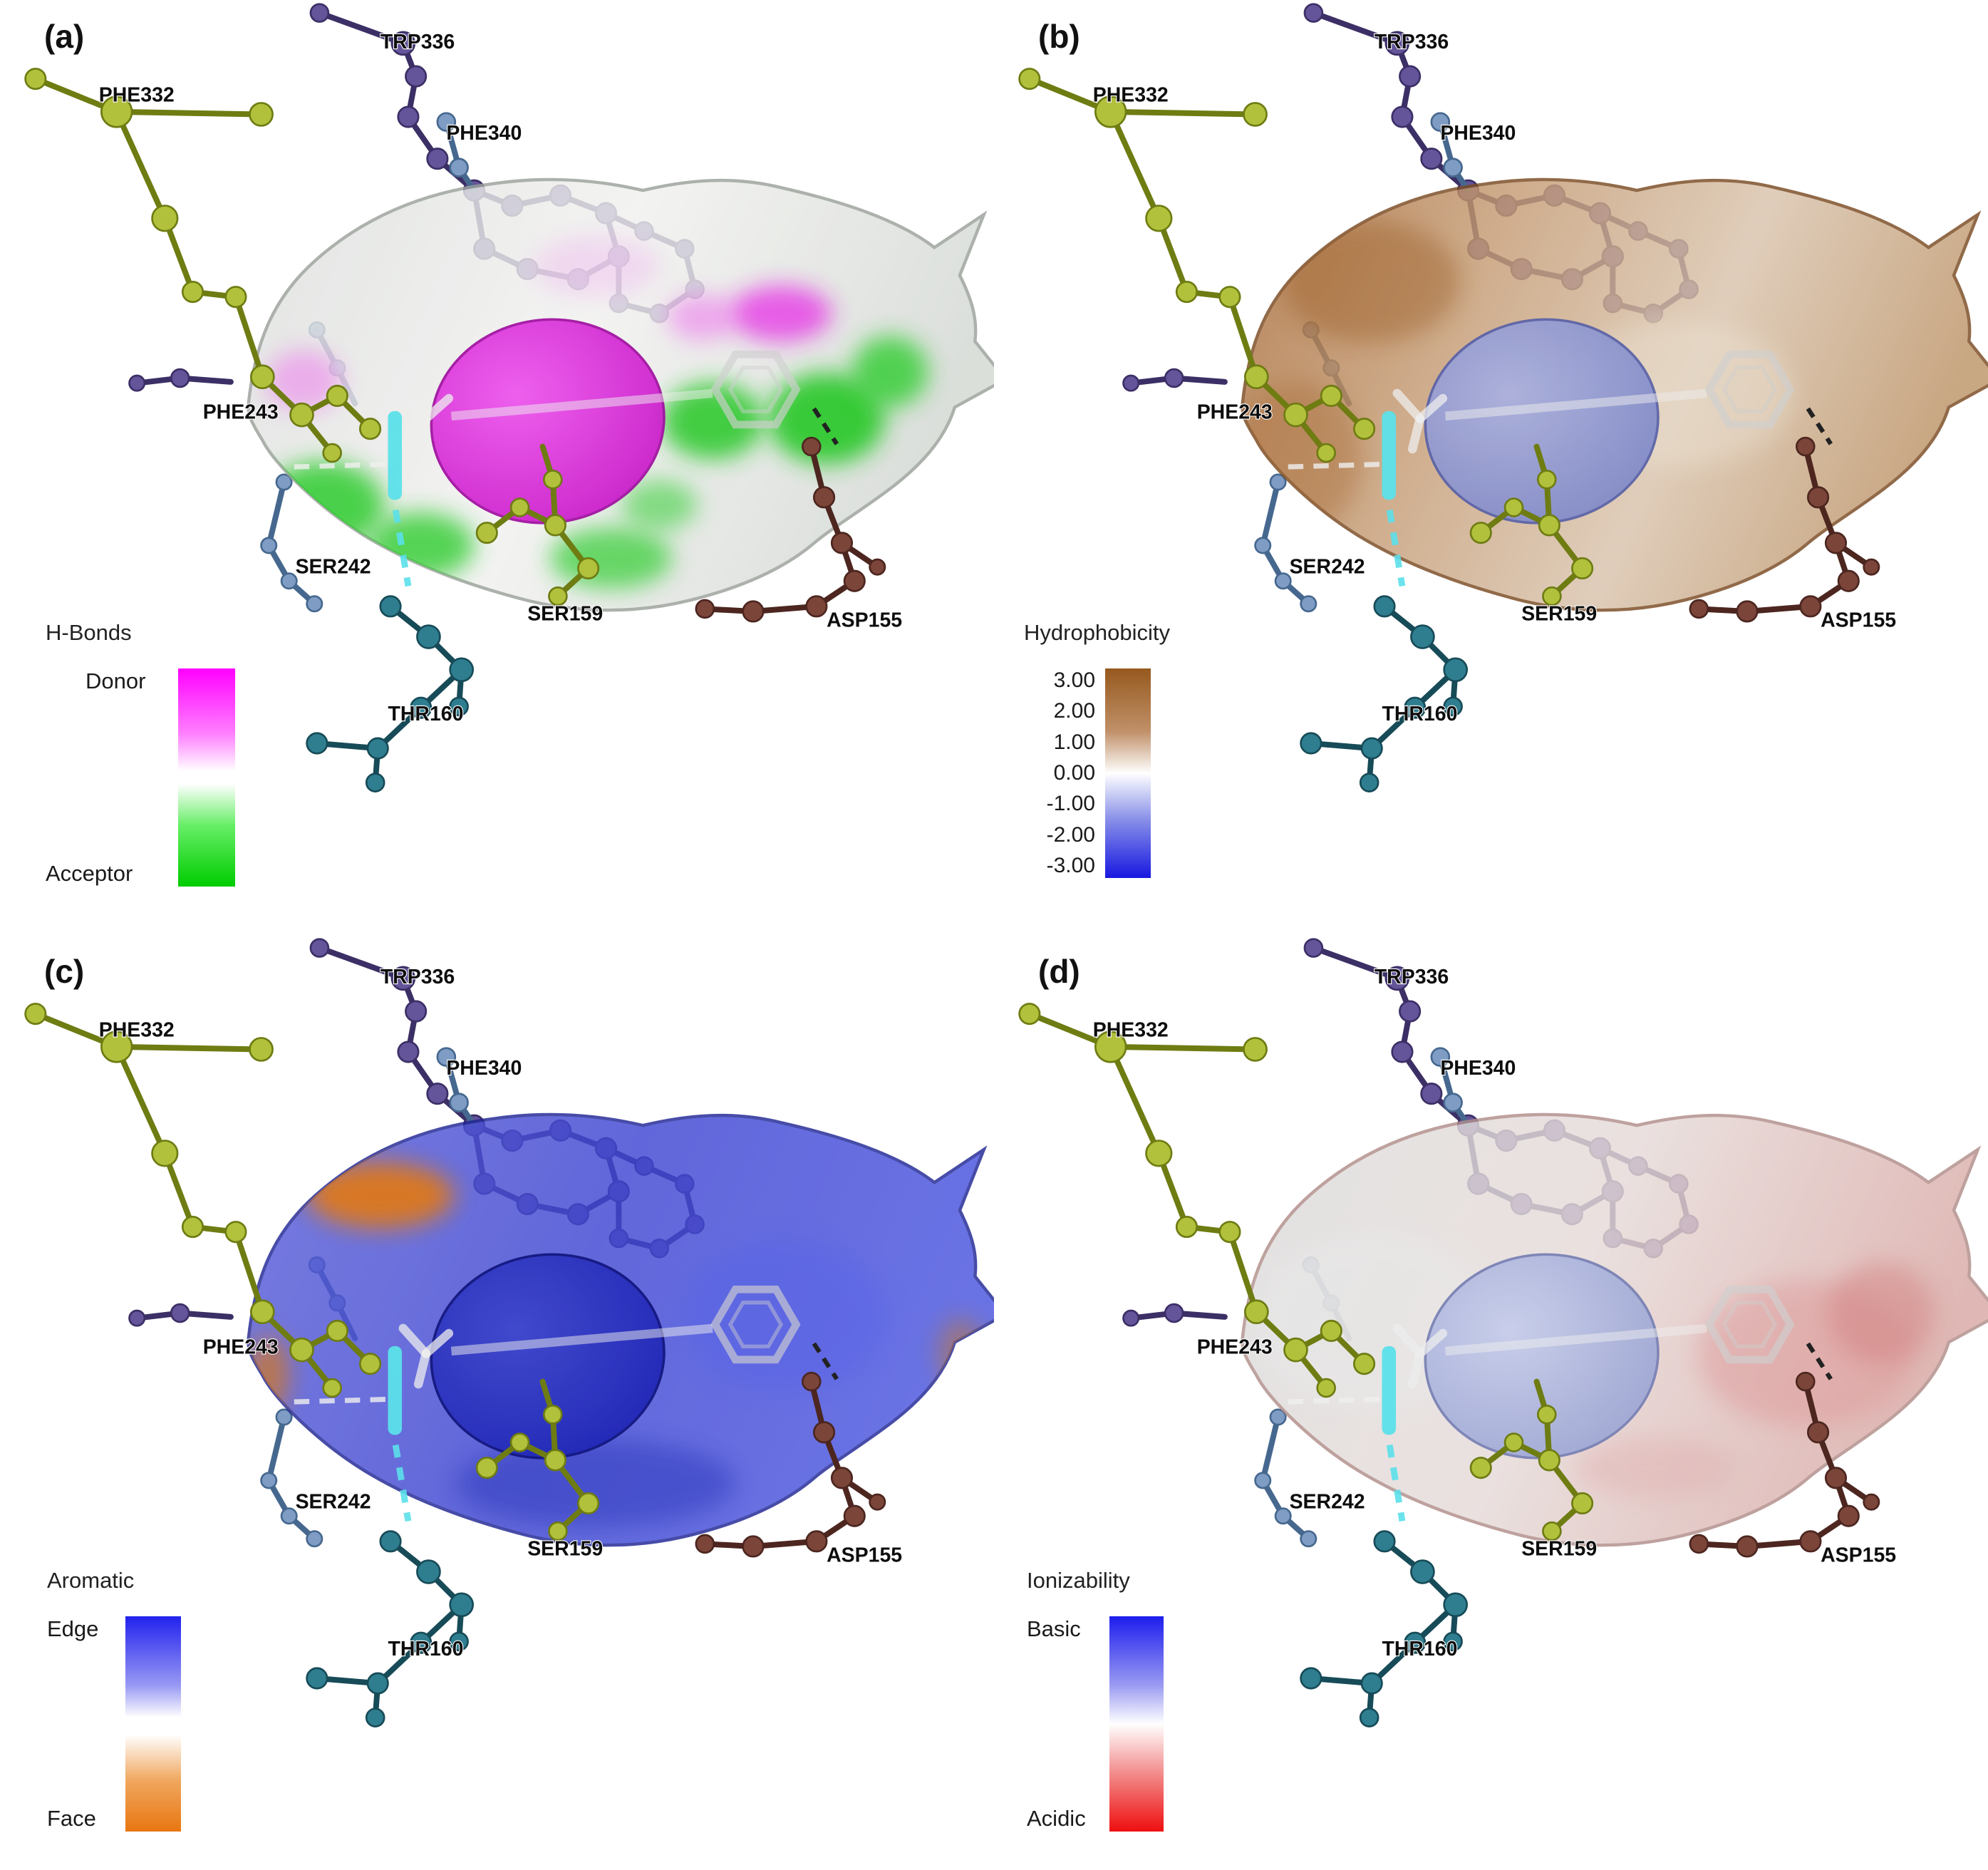  What do you see at coordinates (1074, 742) in the screenshot?
I see `legend-tick: 1.00` at bounding box center [1074, 742].